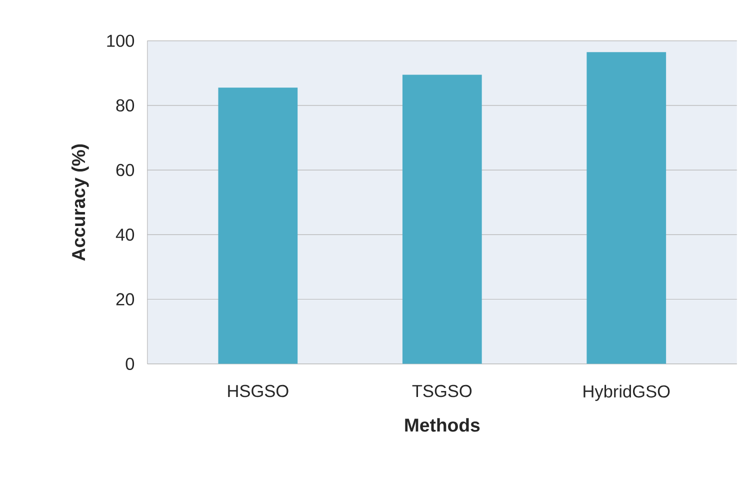 The width and height of the screenshot is (749, 481). What do you see at coordinates (258, 391) in the screenshot?
I see `x-tick-label: HSGSO` at bounding box center [258, 391].